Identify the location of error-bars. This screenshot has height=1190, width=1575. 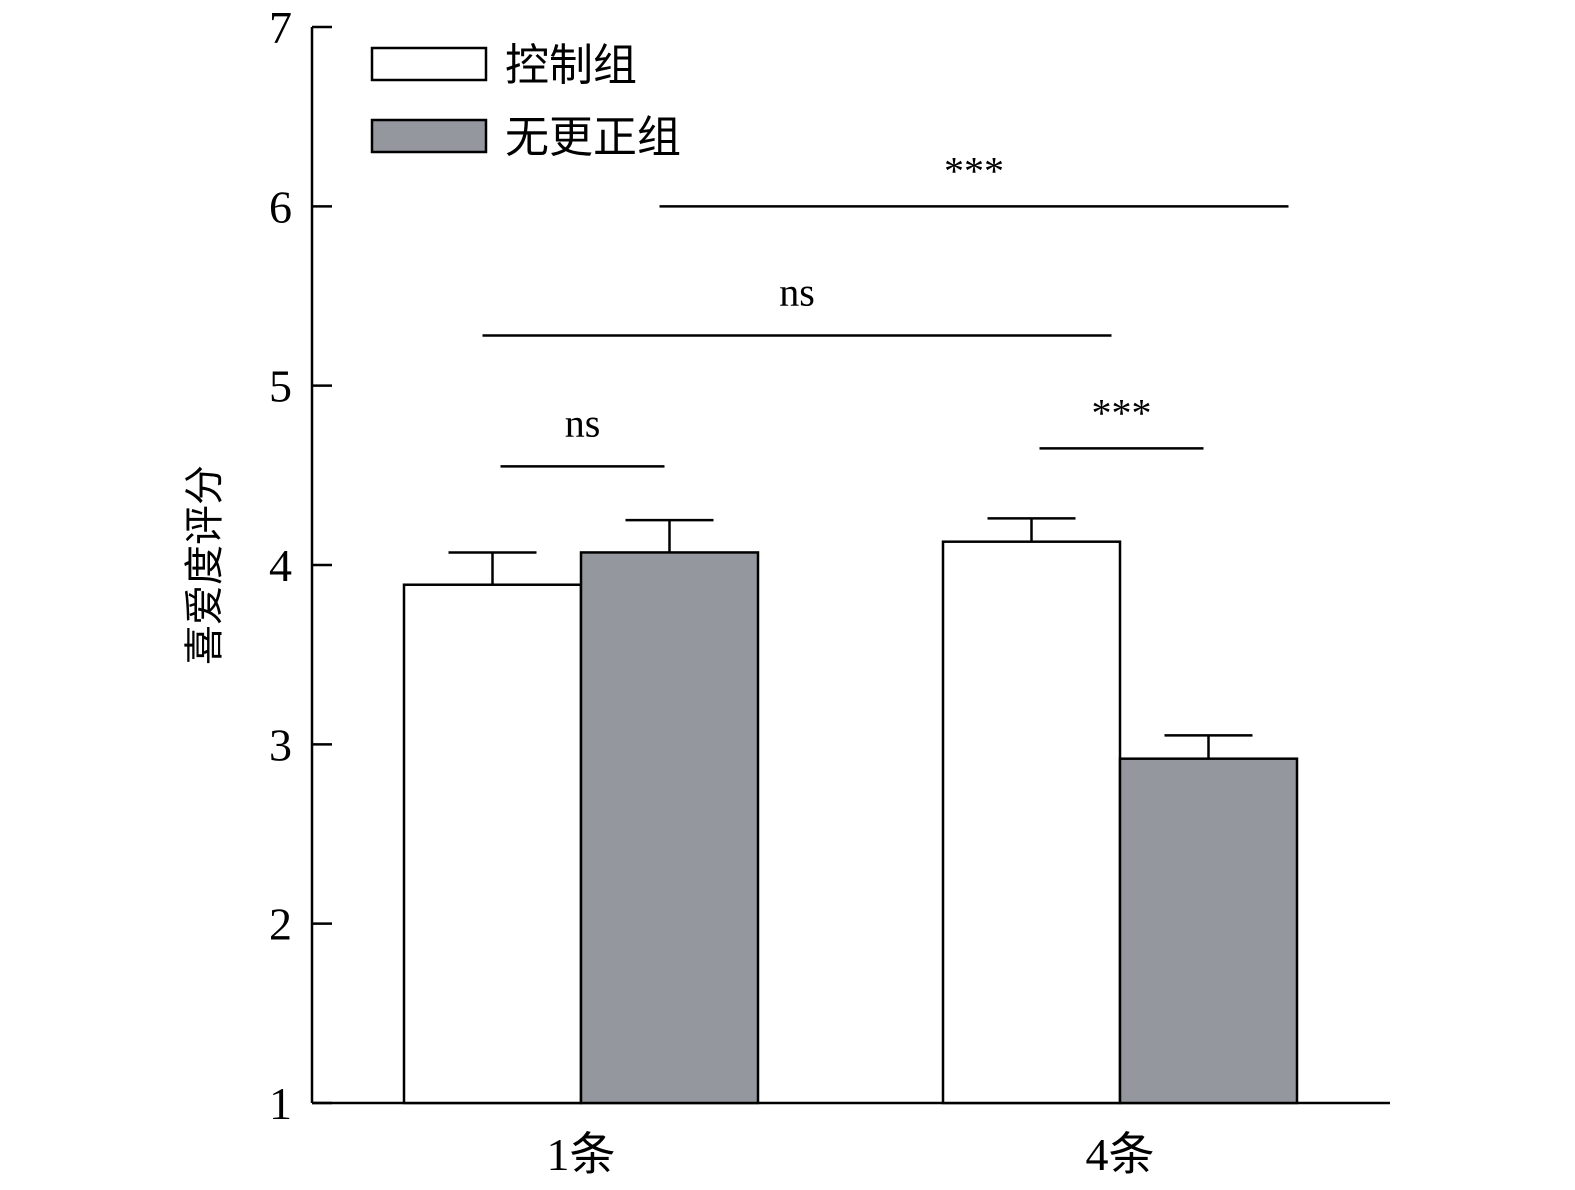
(850, 638).